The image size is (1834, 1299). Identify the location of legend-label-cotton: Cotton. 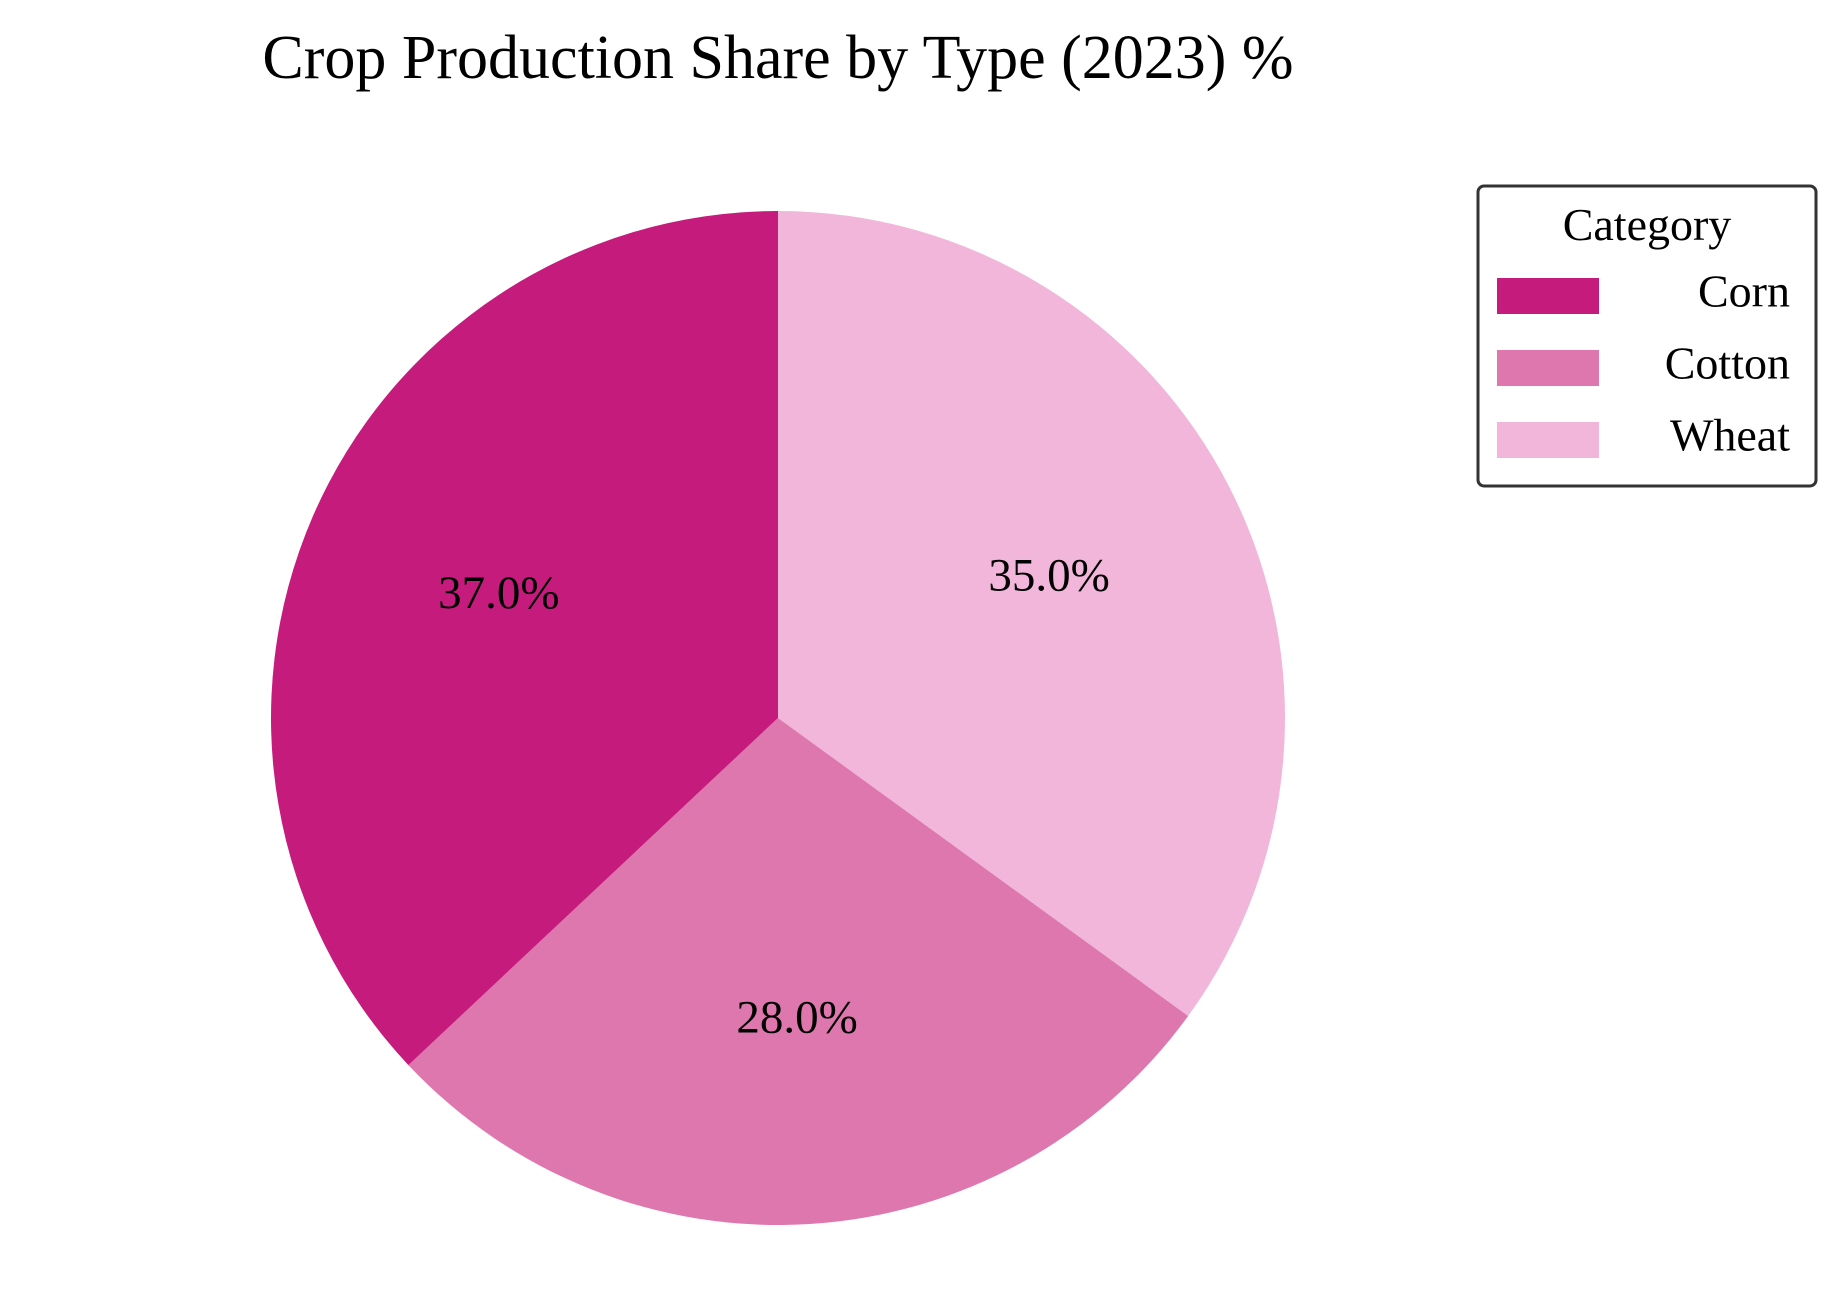
(1727, 363).